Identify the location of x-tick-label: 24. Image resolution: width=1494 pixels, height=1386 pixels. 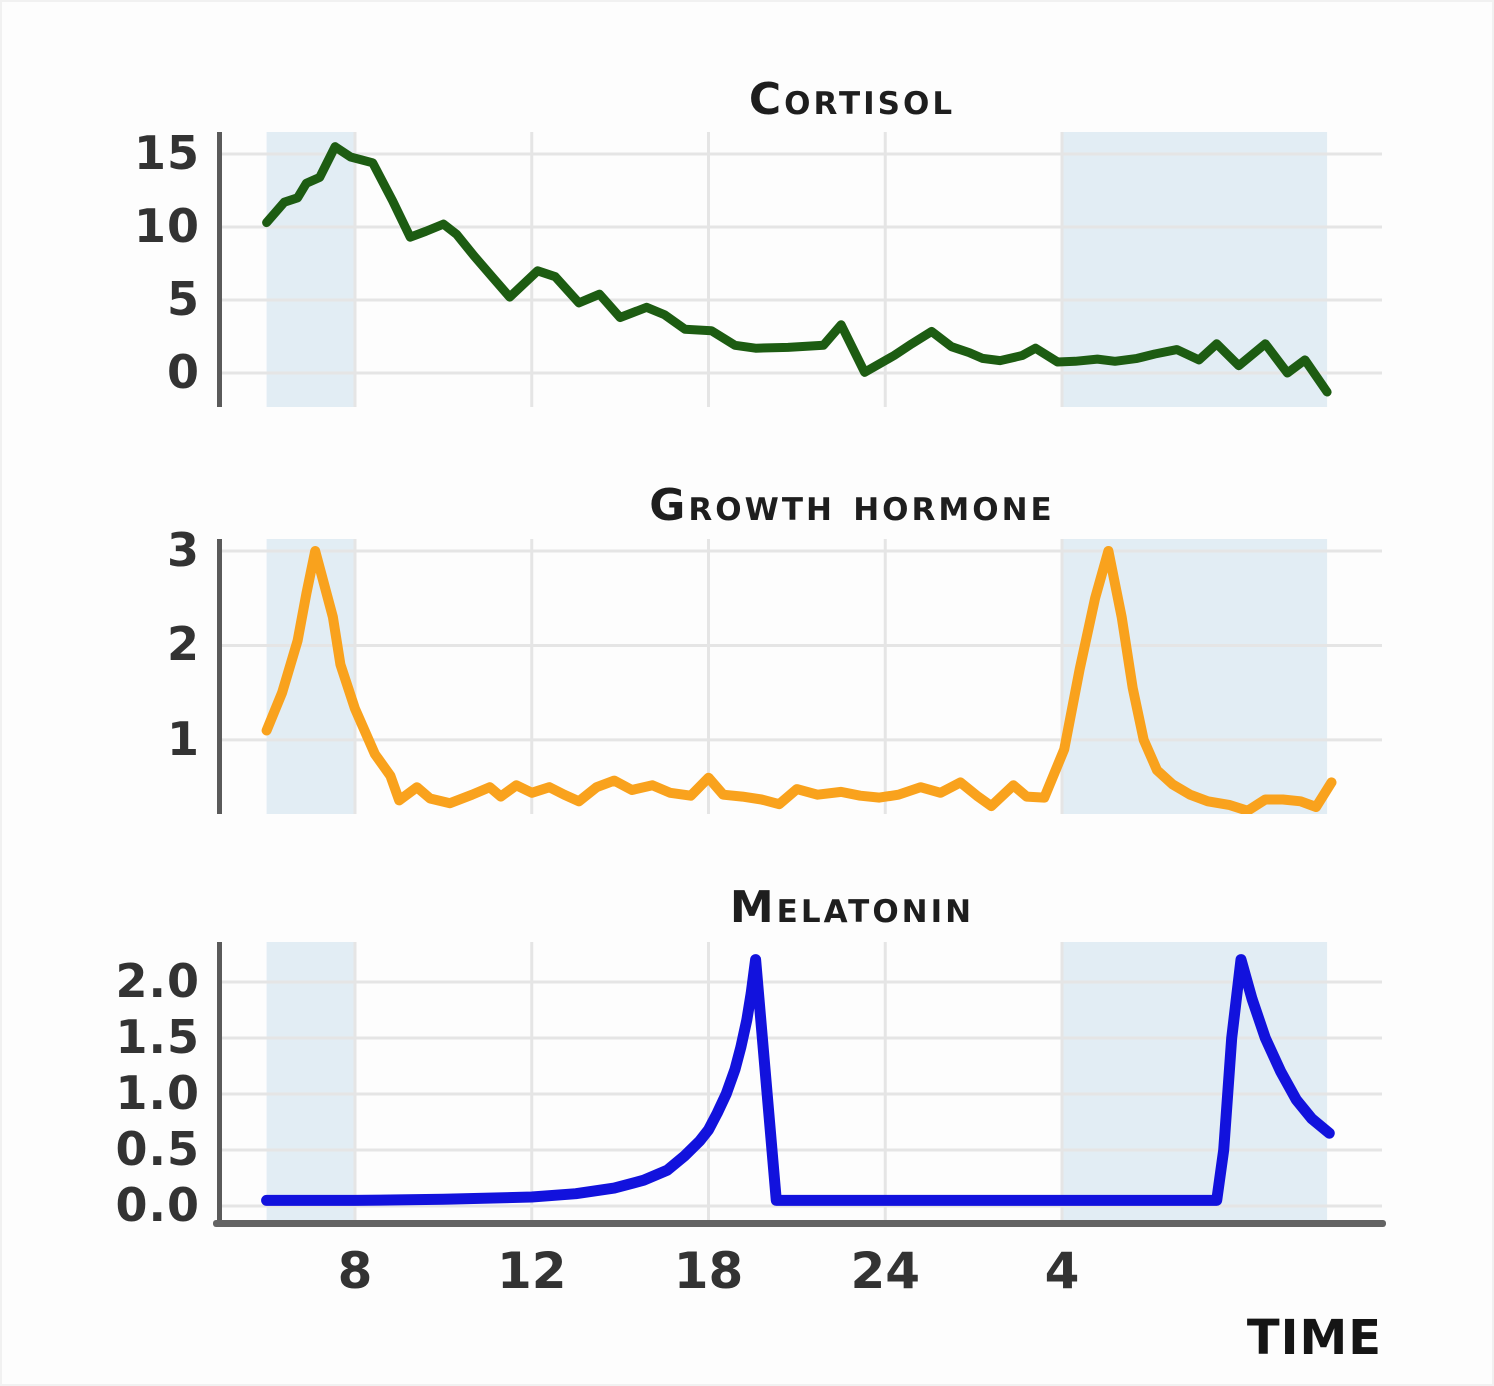
(885, 1271).